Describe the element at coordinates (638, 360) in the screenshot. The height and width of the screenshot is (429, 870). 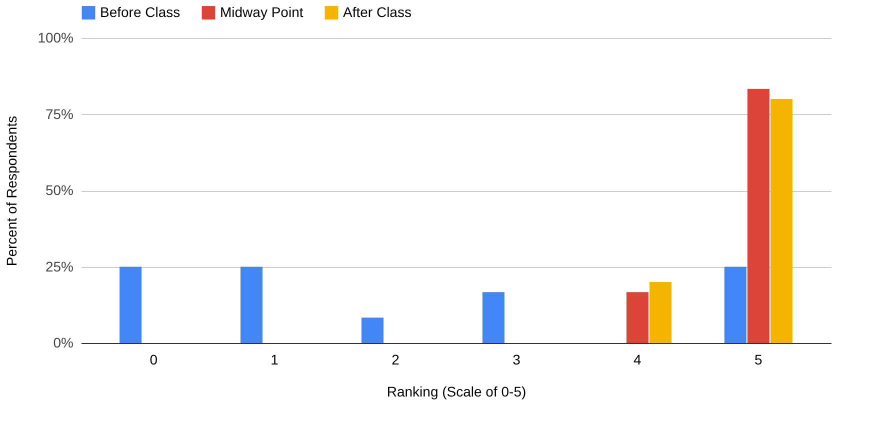
I see `x-tick-label: 4` at that location.